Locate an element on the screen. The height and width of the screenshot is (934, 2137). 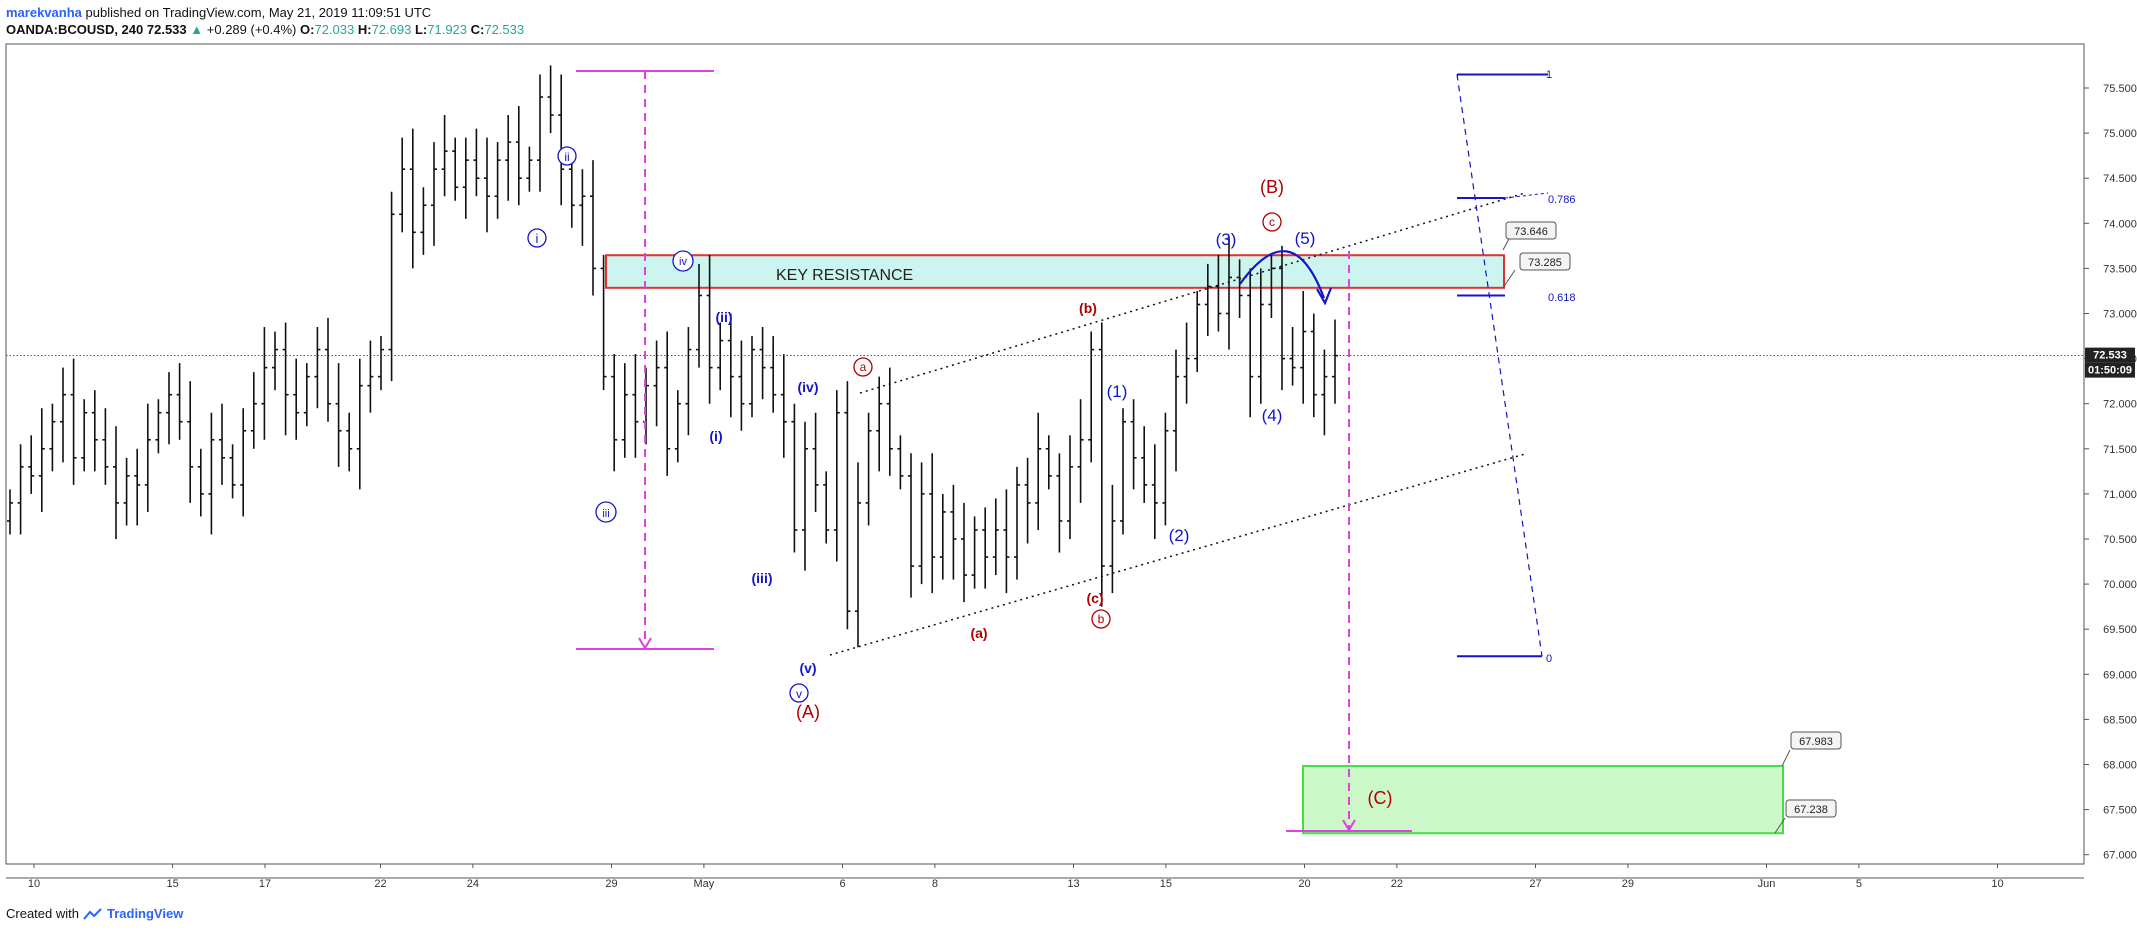
fib-trend-line is located at coordinates (1499, 365).